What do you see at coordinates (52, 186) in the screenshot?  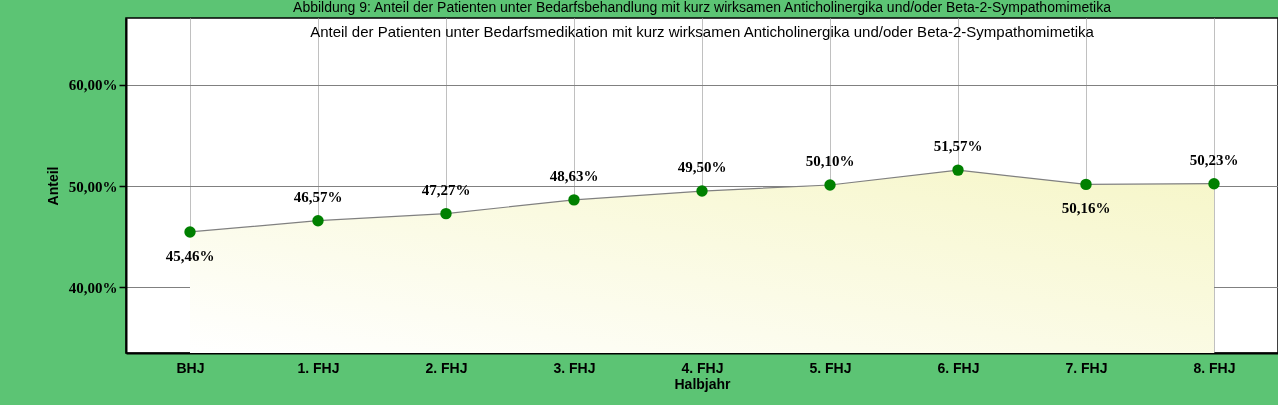 I see `y-axis-title: Anteil` at bounding box center [52, 186].